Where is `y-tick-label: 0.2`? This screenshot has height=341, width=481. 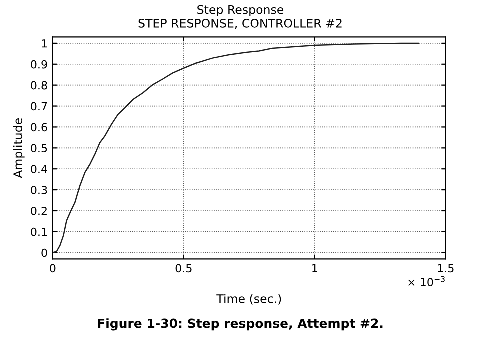
y-tick-label: 0.2 is located at coordinates (39, 211).